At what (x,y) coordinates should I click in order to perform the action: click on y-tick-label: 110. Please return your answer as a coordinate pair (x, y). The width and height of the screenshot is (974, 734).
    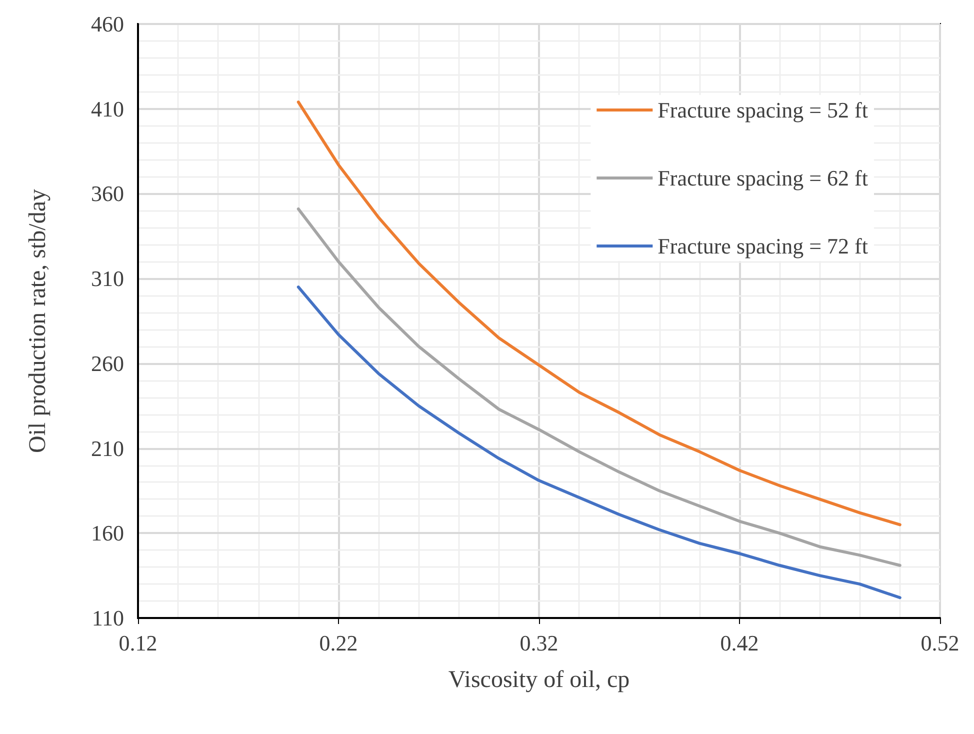
    Looking at the image, I should click on (108, 618).